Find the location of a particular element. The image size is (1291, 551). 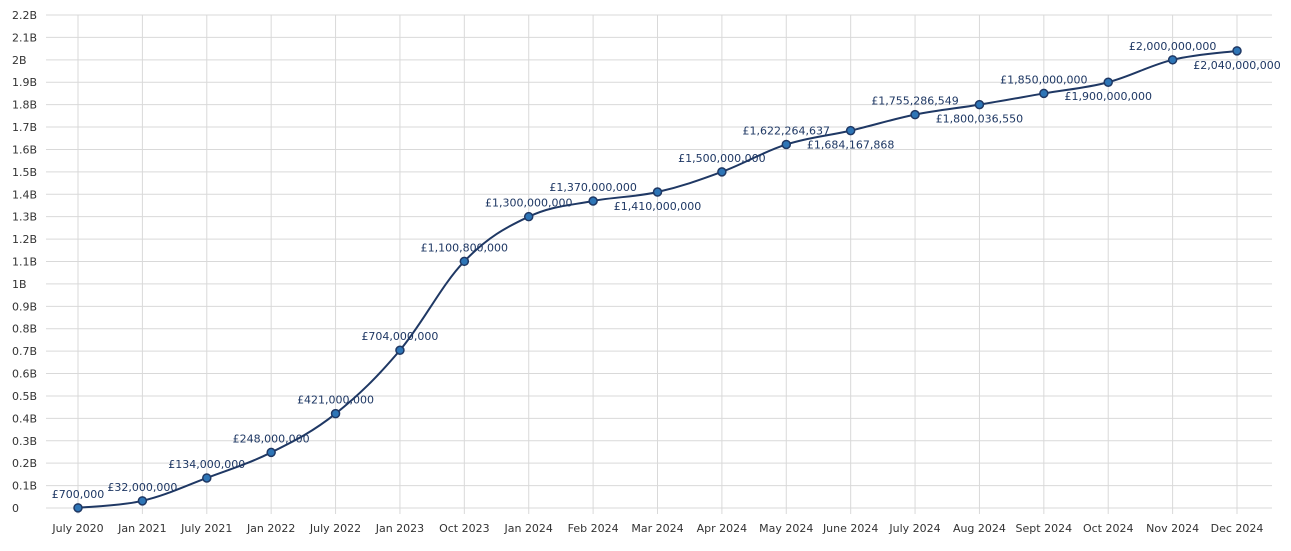

y-tick-label: 2.2B is located at coordinates (24, 15).